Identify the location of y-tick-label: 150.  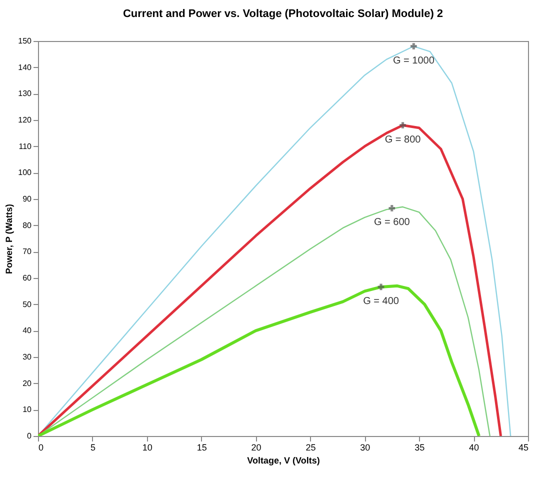
(25, 41).